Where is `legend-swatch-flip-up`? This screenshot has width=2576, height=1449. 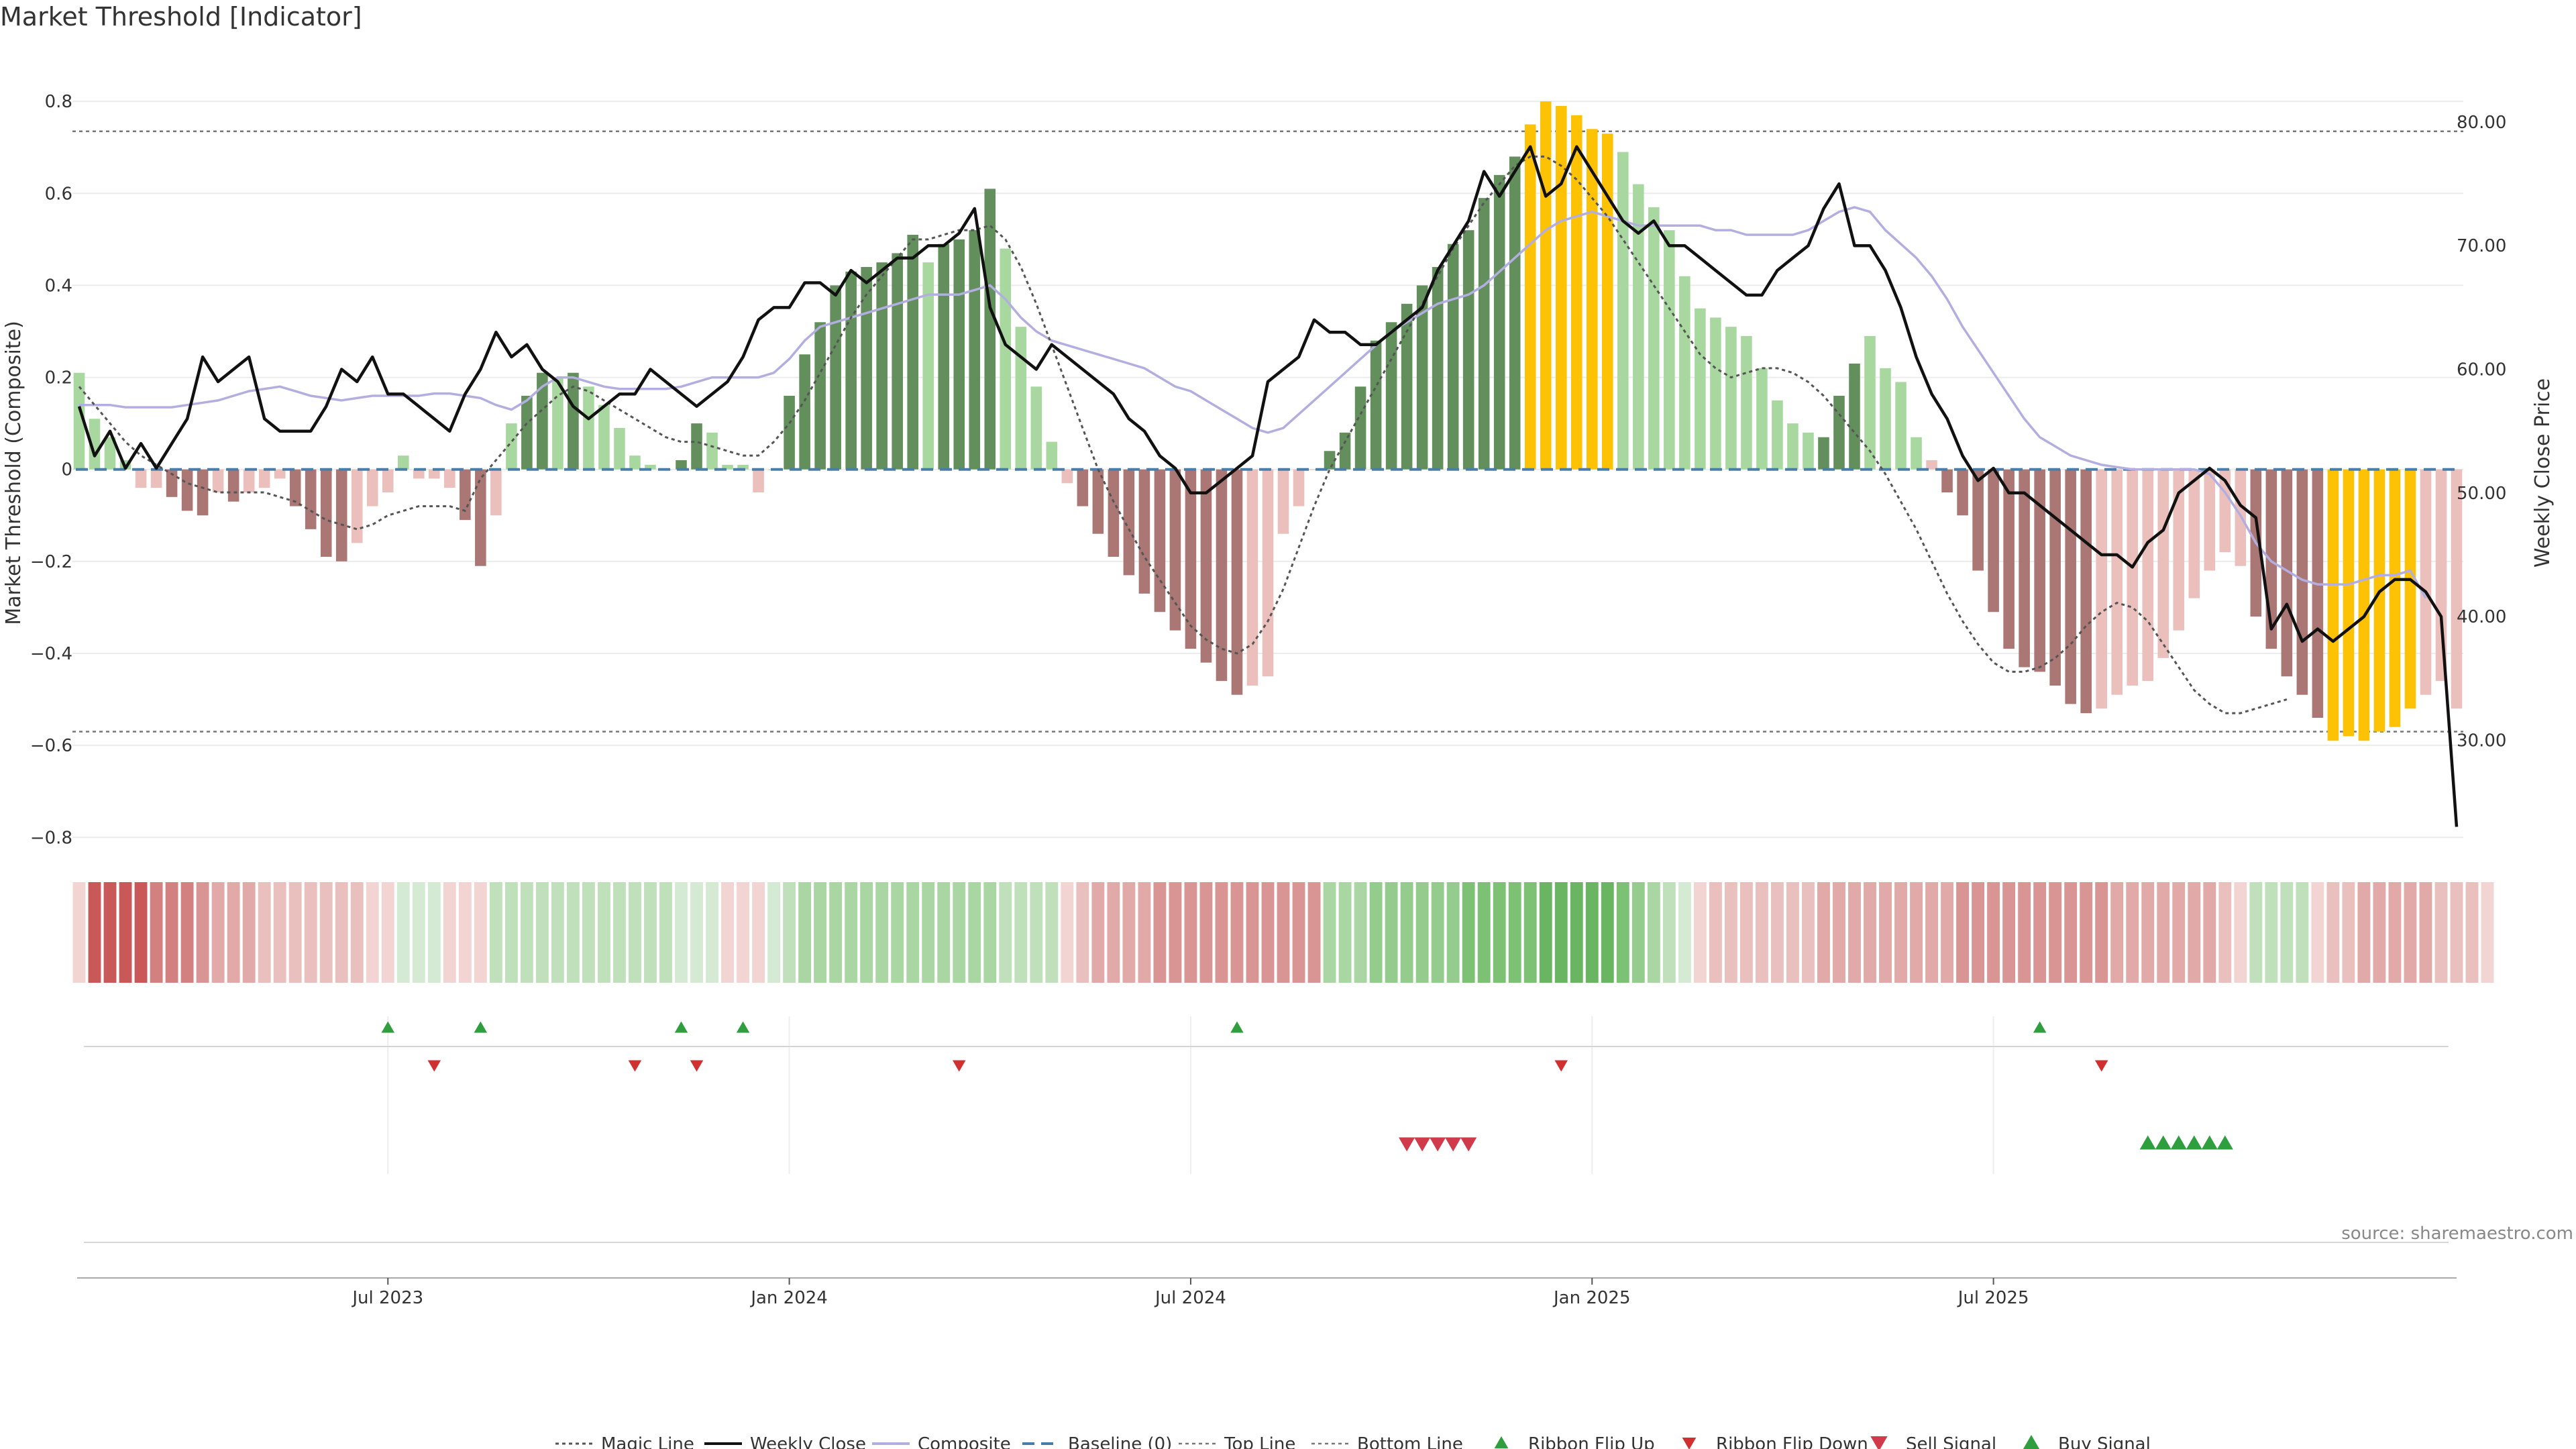
legend-swatch-flip-up is located at coordinates (1501, 1442).